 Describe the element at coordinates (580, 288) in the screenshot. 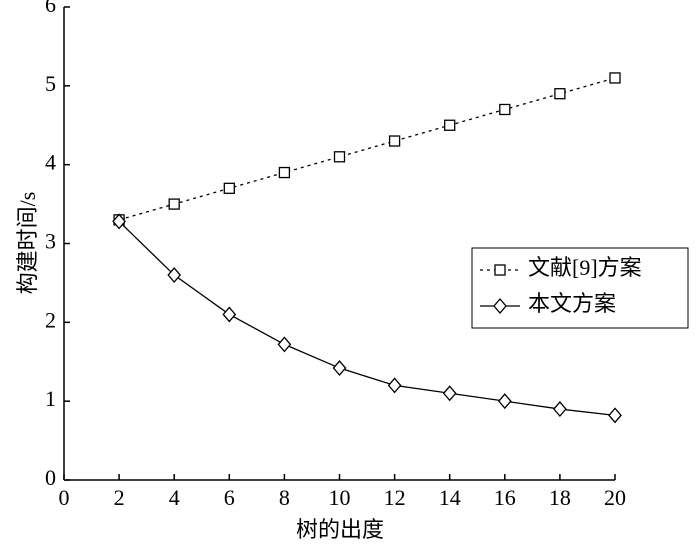

I see `legend-box` at that location.